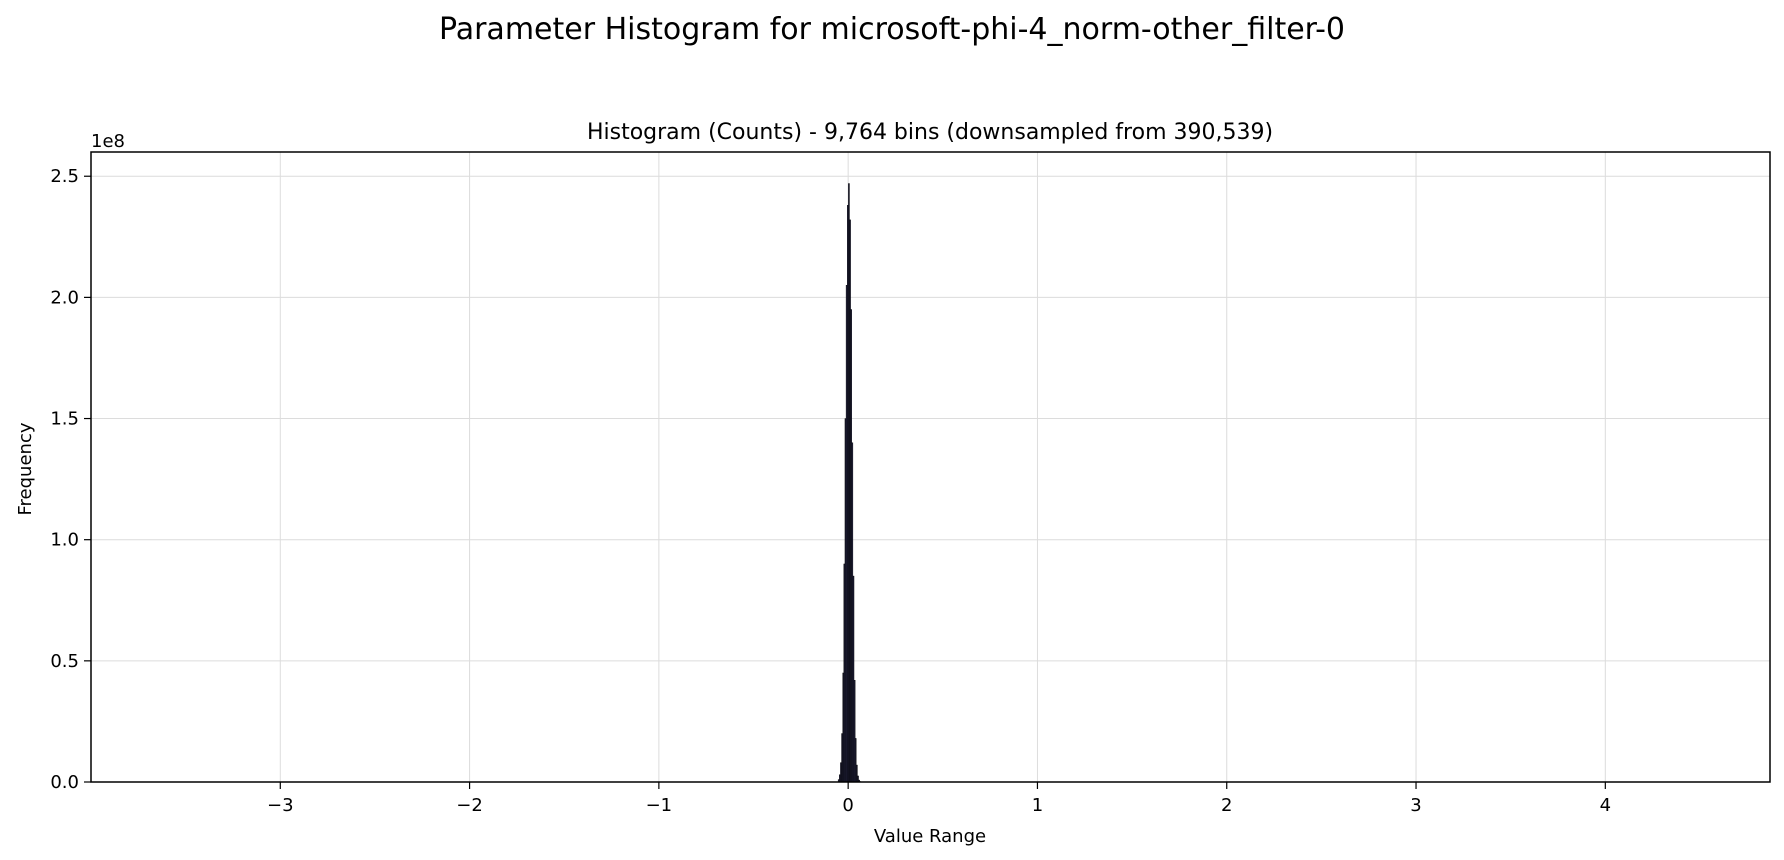 Image resolution: width=1784 pixels, height=860 pixels. What do you see at coordinates (280, 805) in the screenshot?
I see `x-tick-label: −3` at bounding box center [280, 805].